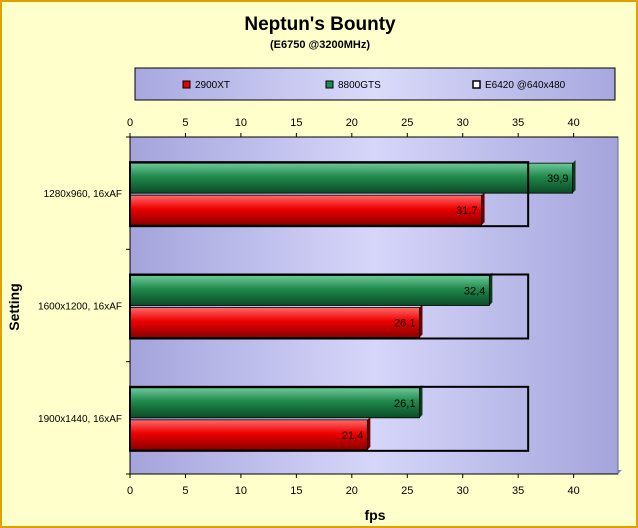 The height and width of the screenshot is (528, 638). I want to click on legend-label-2900xt: 2900XT, so click(212, 85).